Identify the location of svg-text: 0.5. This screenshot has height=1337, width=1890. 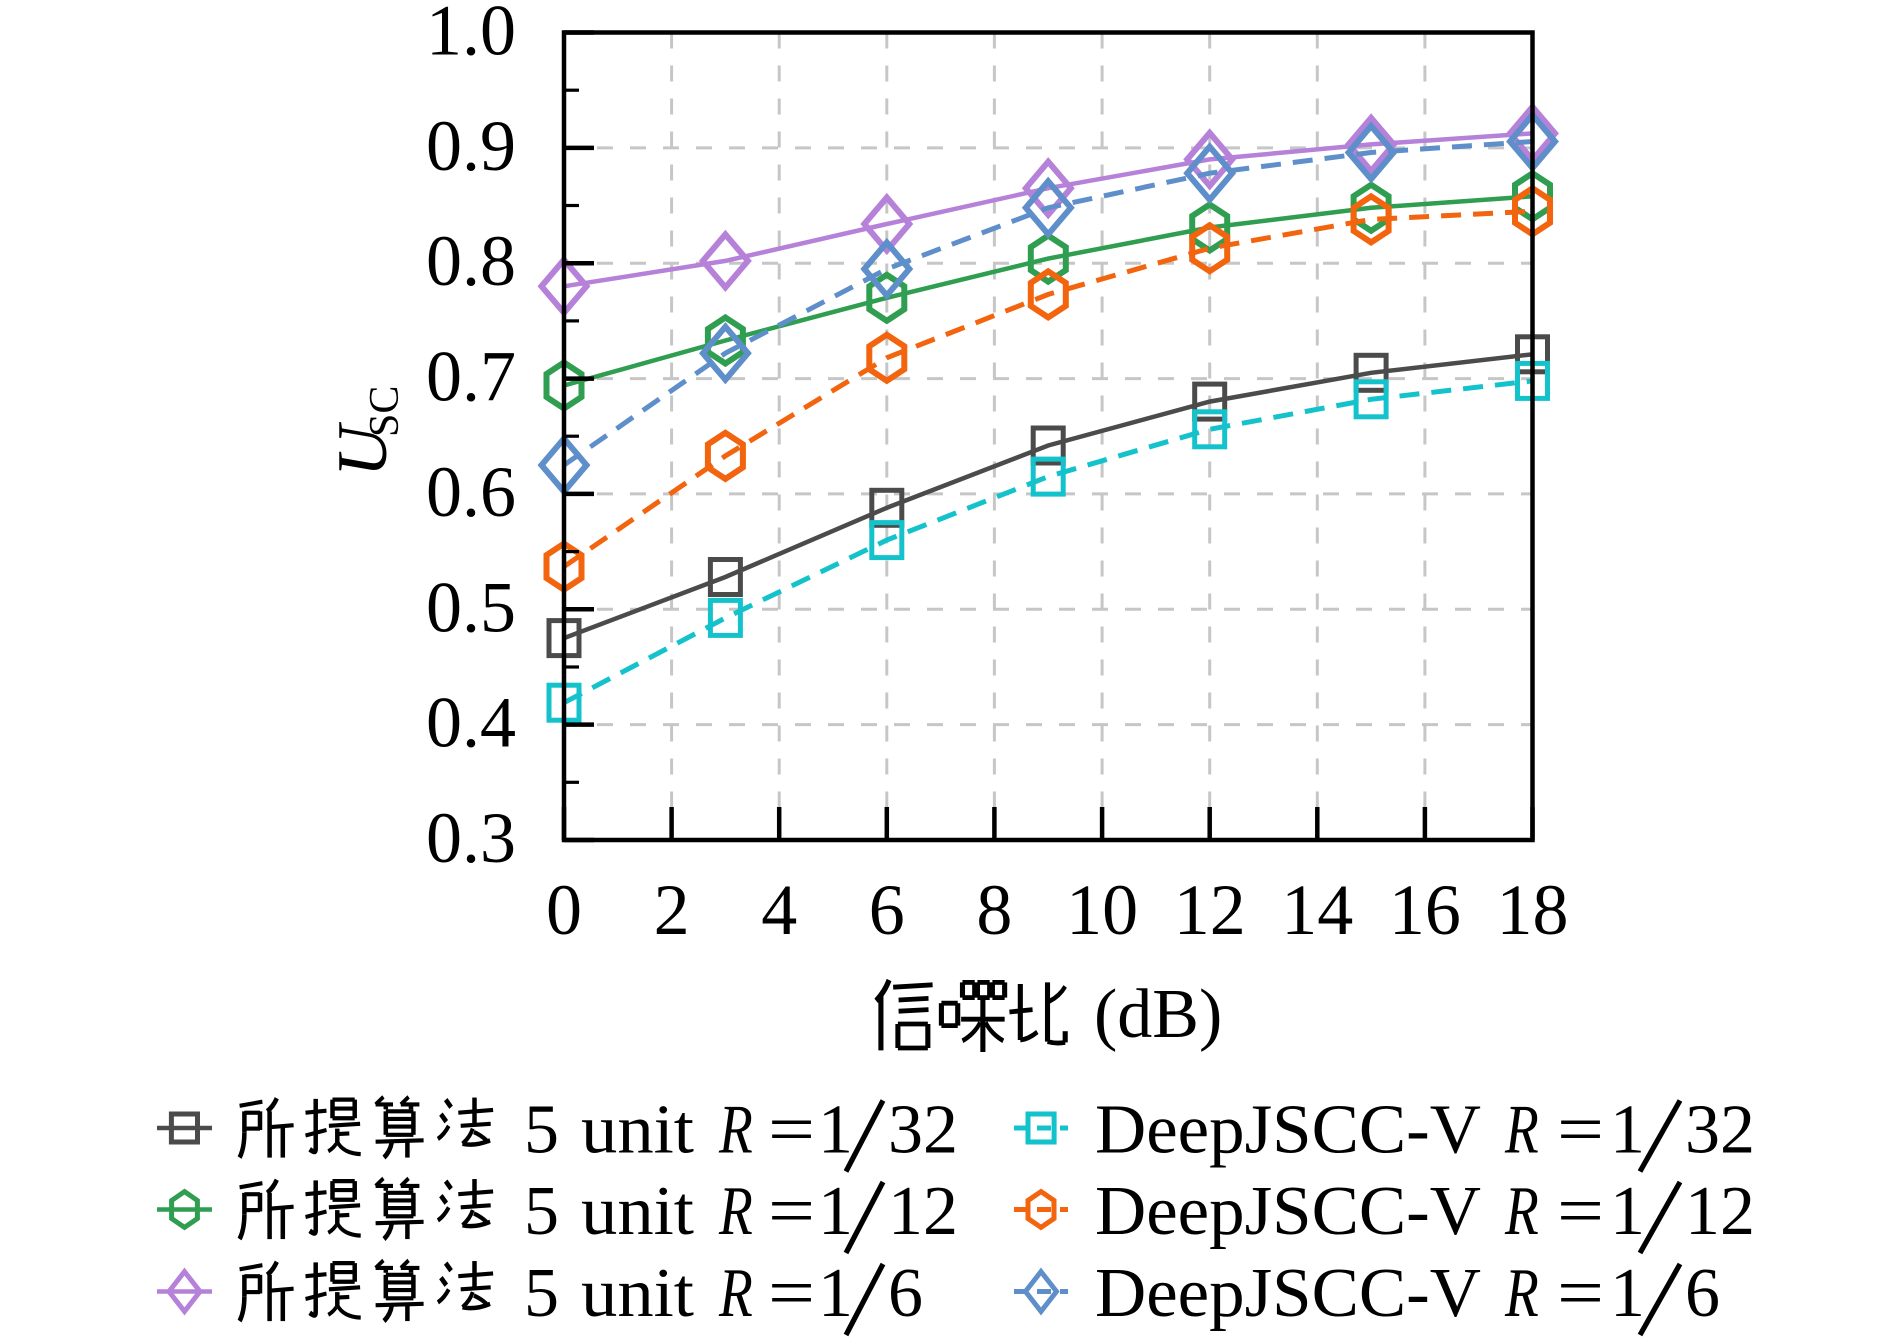
(471, 607).